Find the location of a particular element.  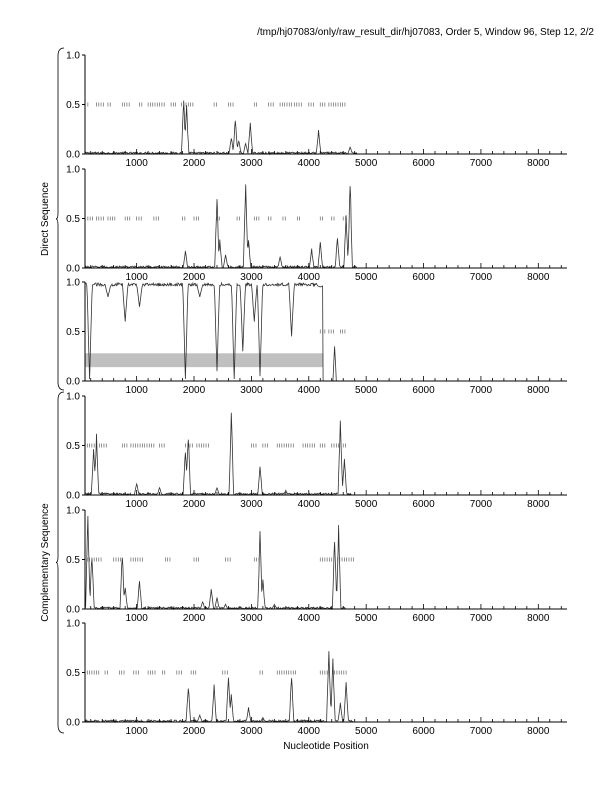

highlight-bar is located at coordinates (204, 360).